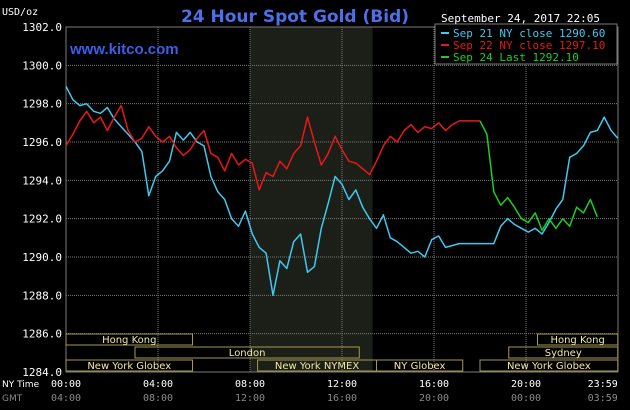  I want to click on y-tick-label: 1292.0, so click(42, 219).